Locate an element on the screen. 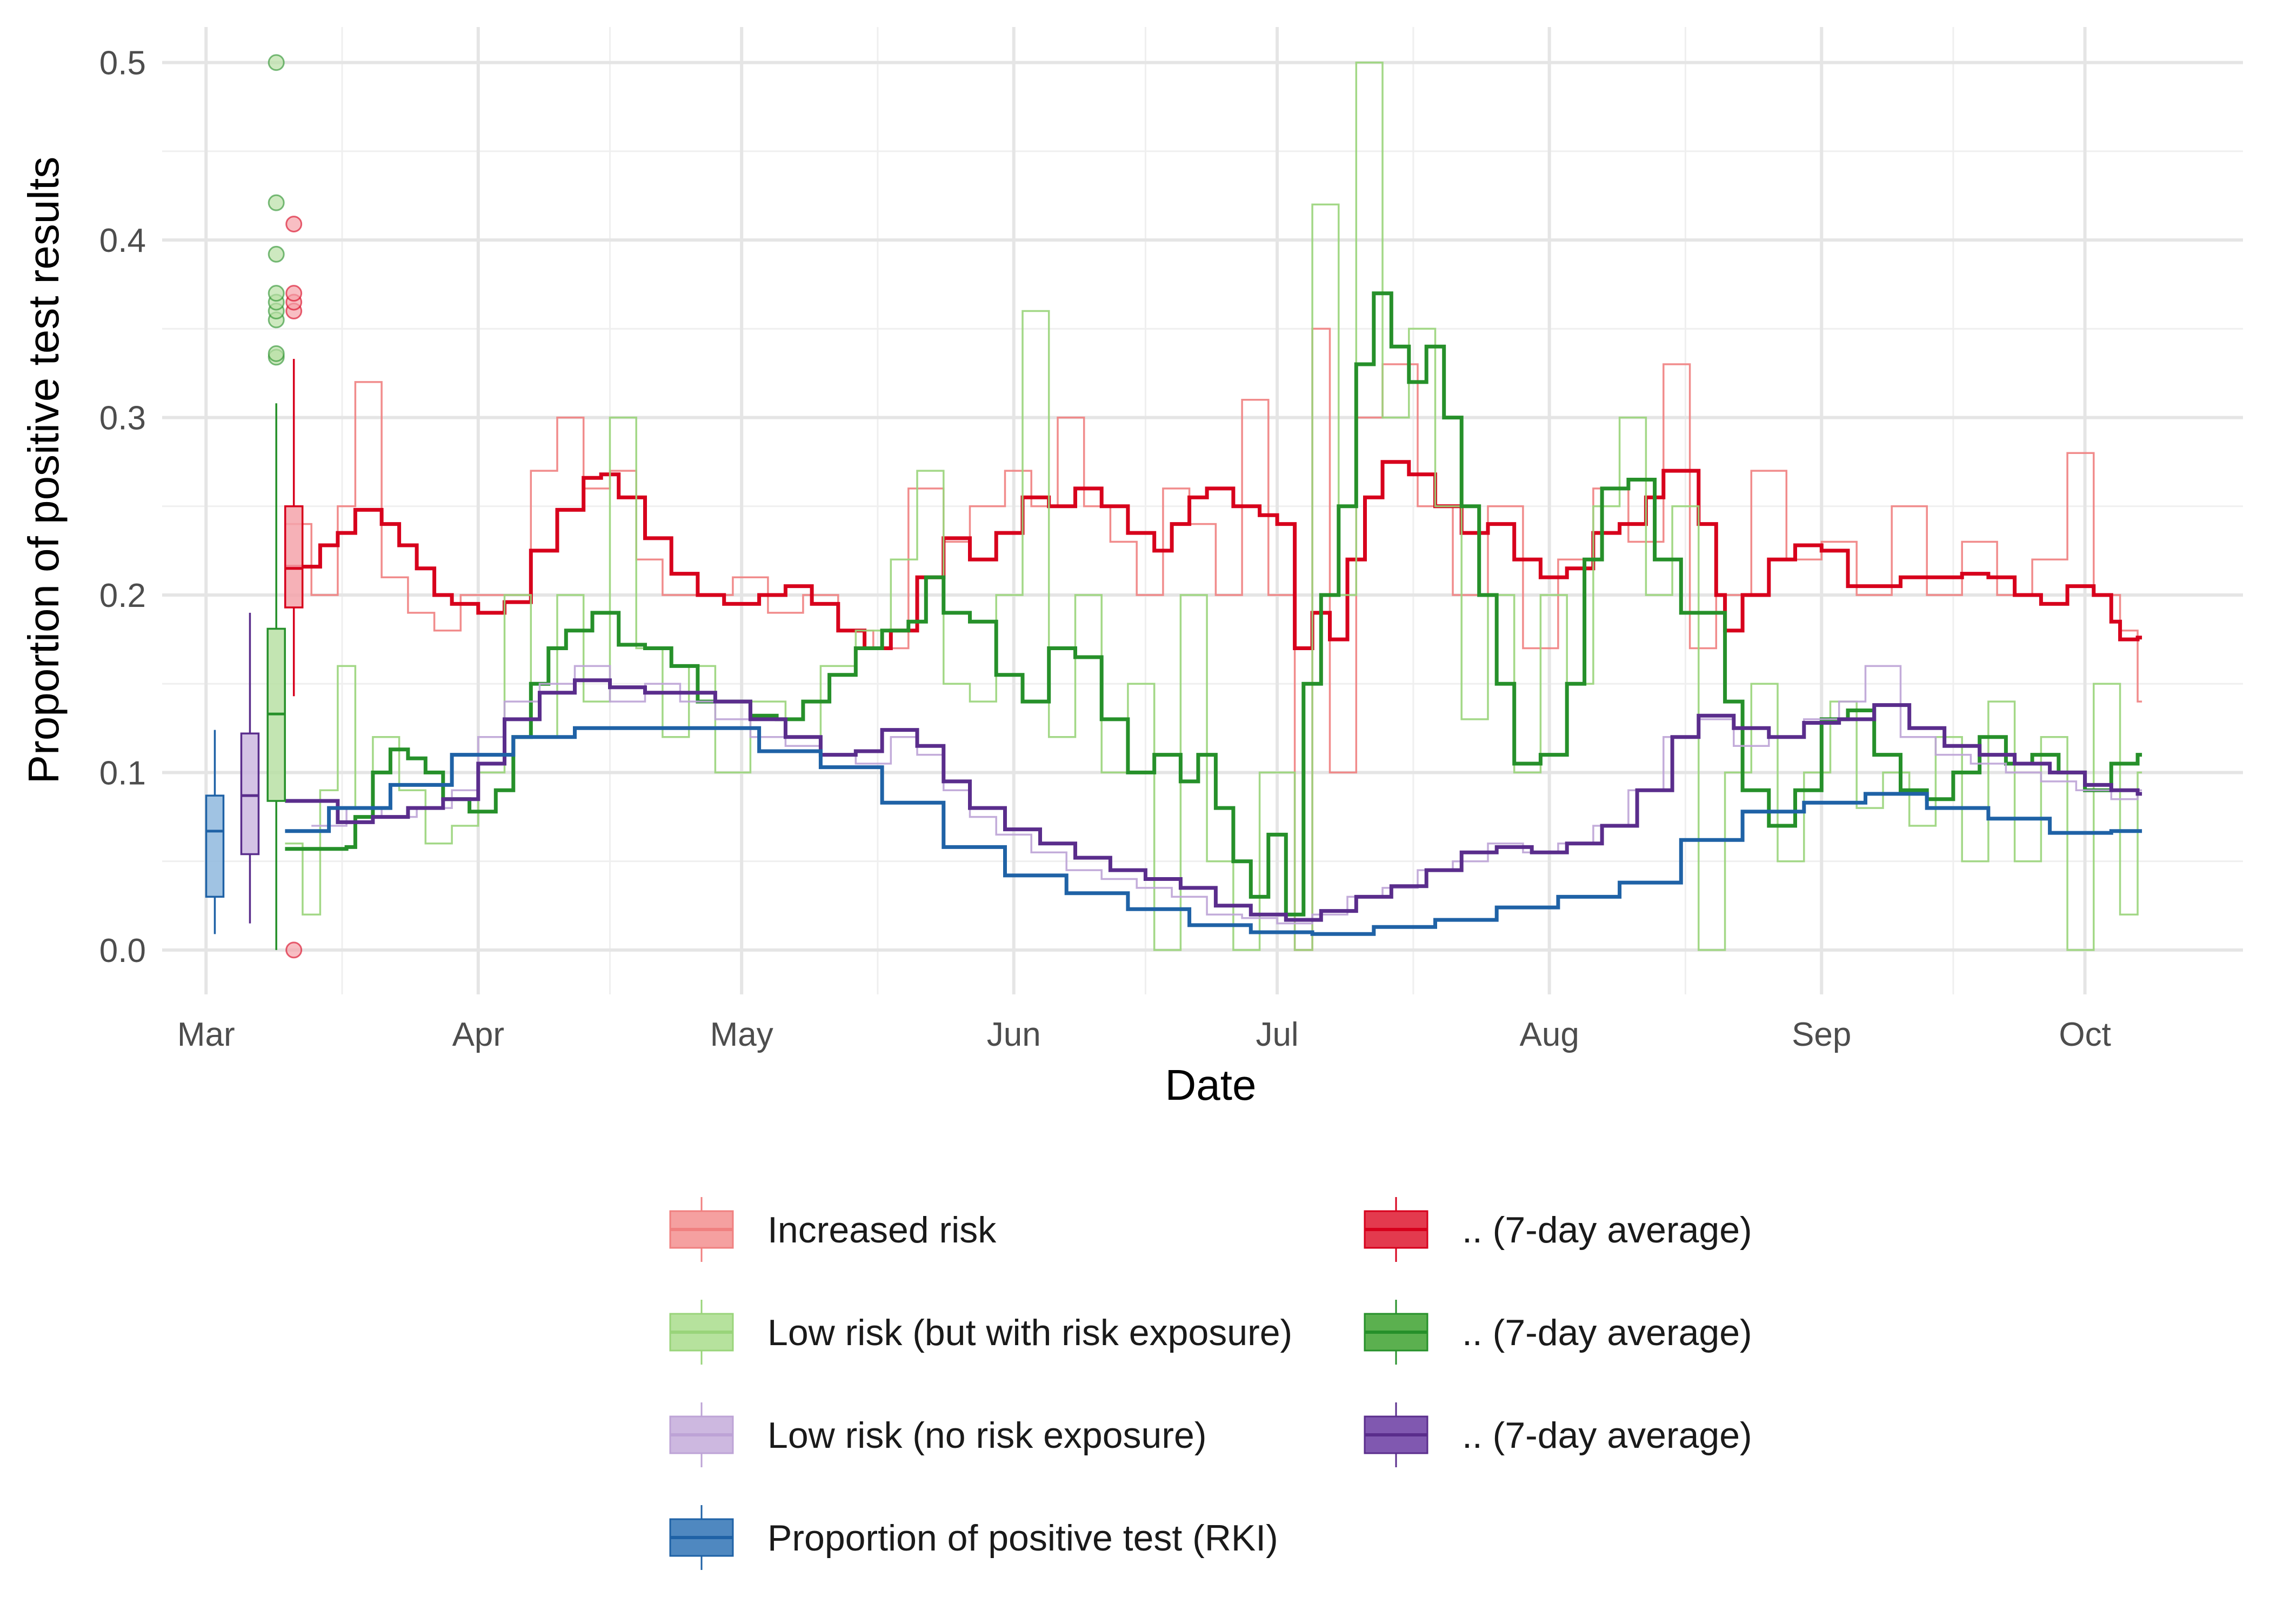 Image resolution: width=2270 pixels, height=1624 pixels. legend-label: Increased risk is located at coordinates (882, 1230).